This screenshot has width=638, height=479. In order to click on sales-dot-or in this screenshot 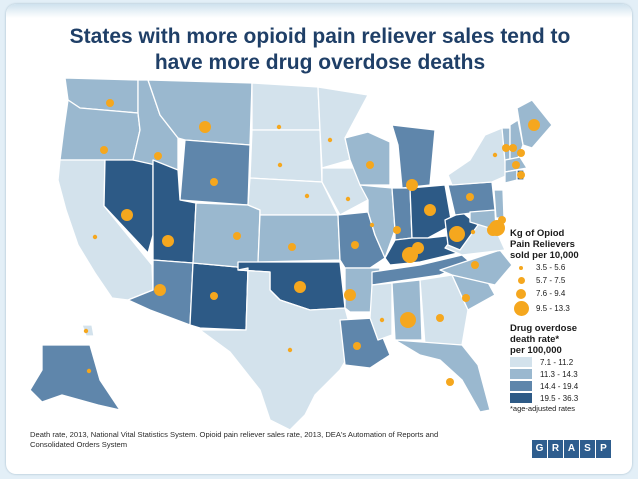, I will do `click(104, 150)`.